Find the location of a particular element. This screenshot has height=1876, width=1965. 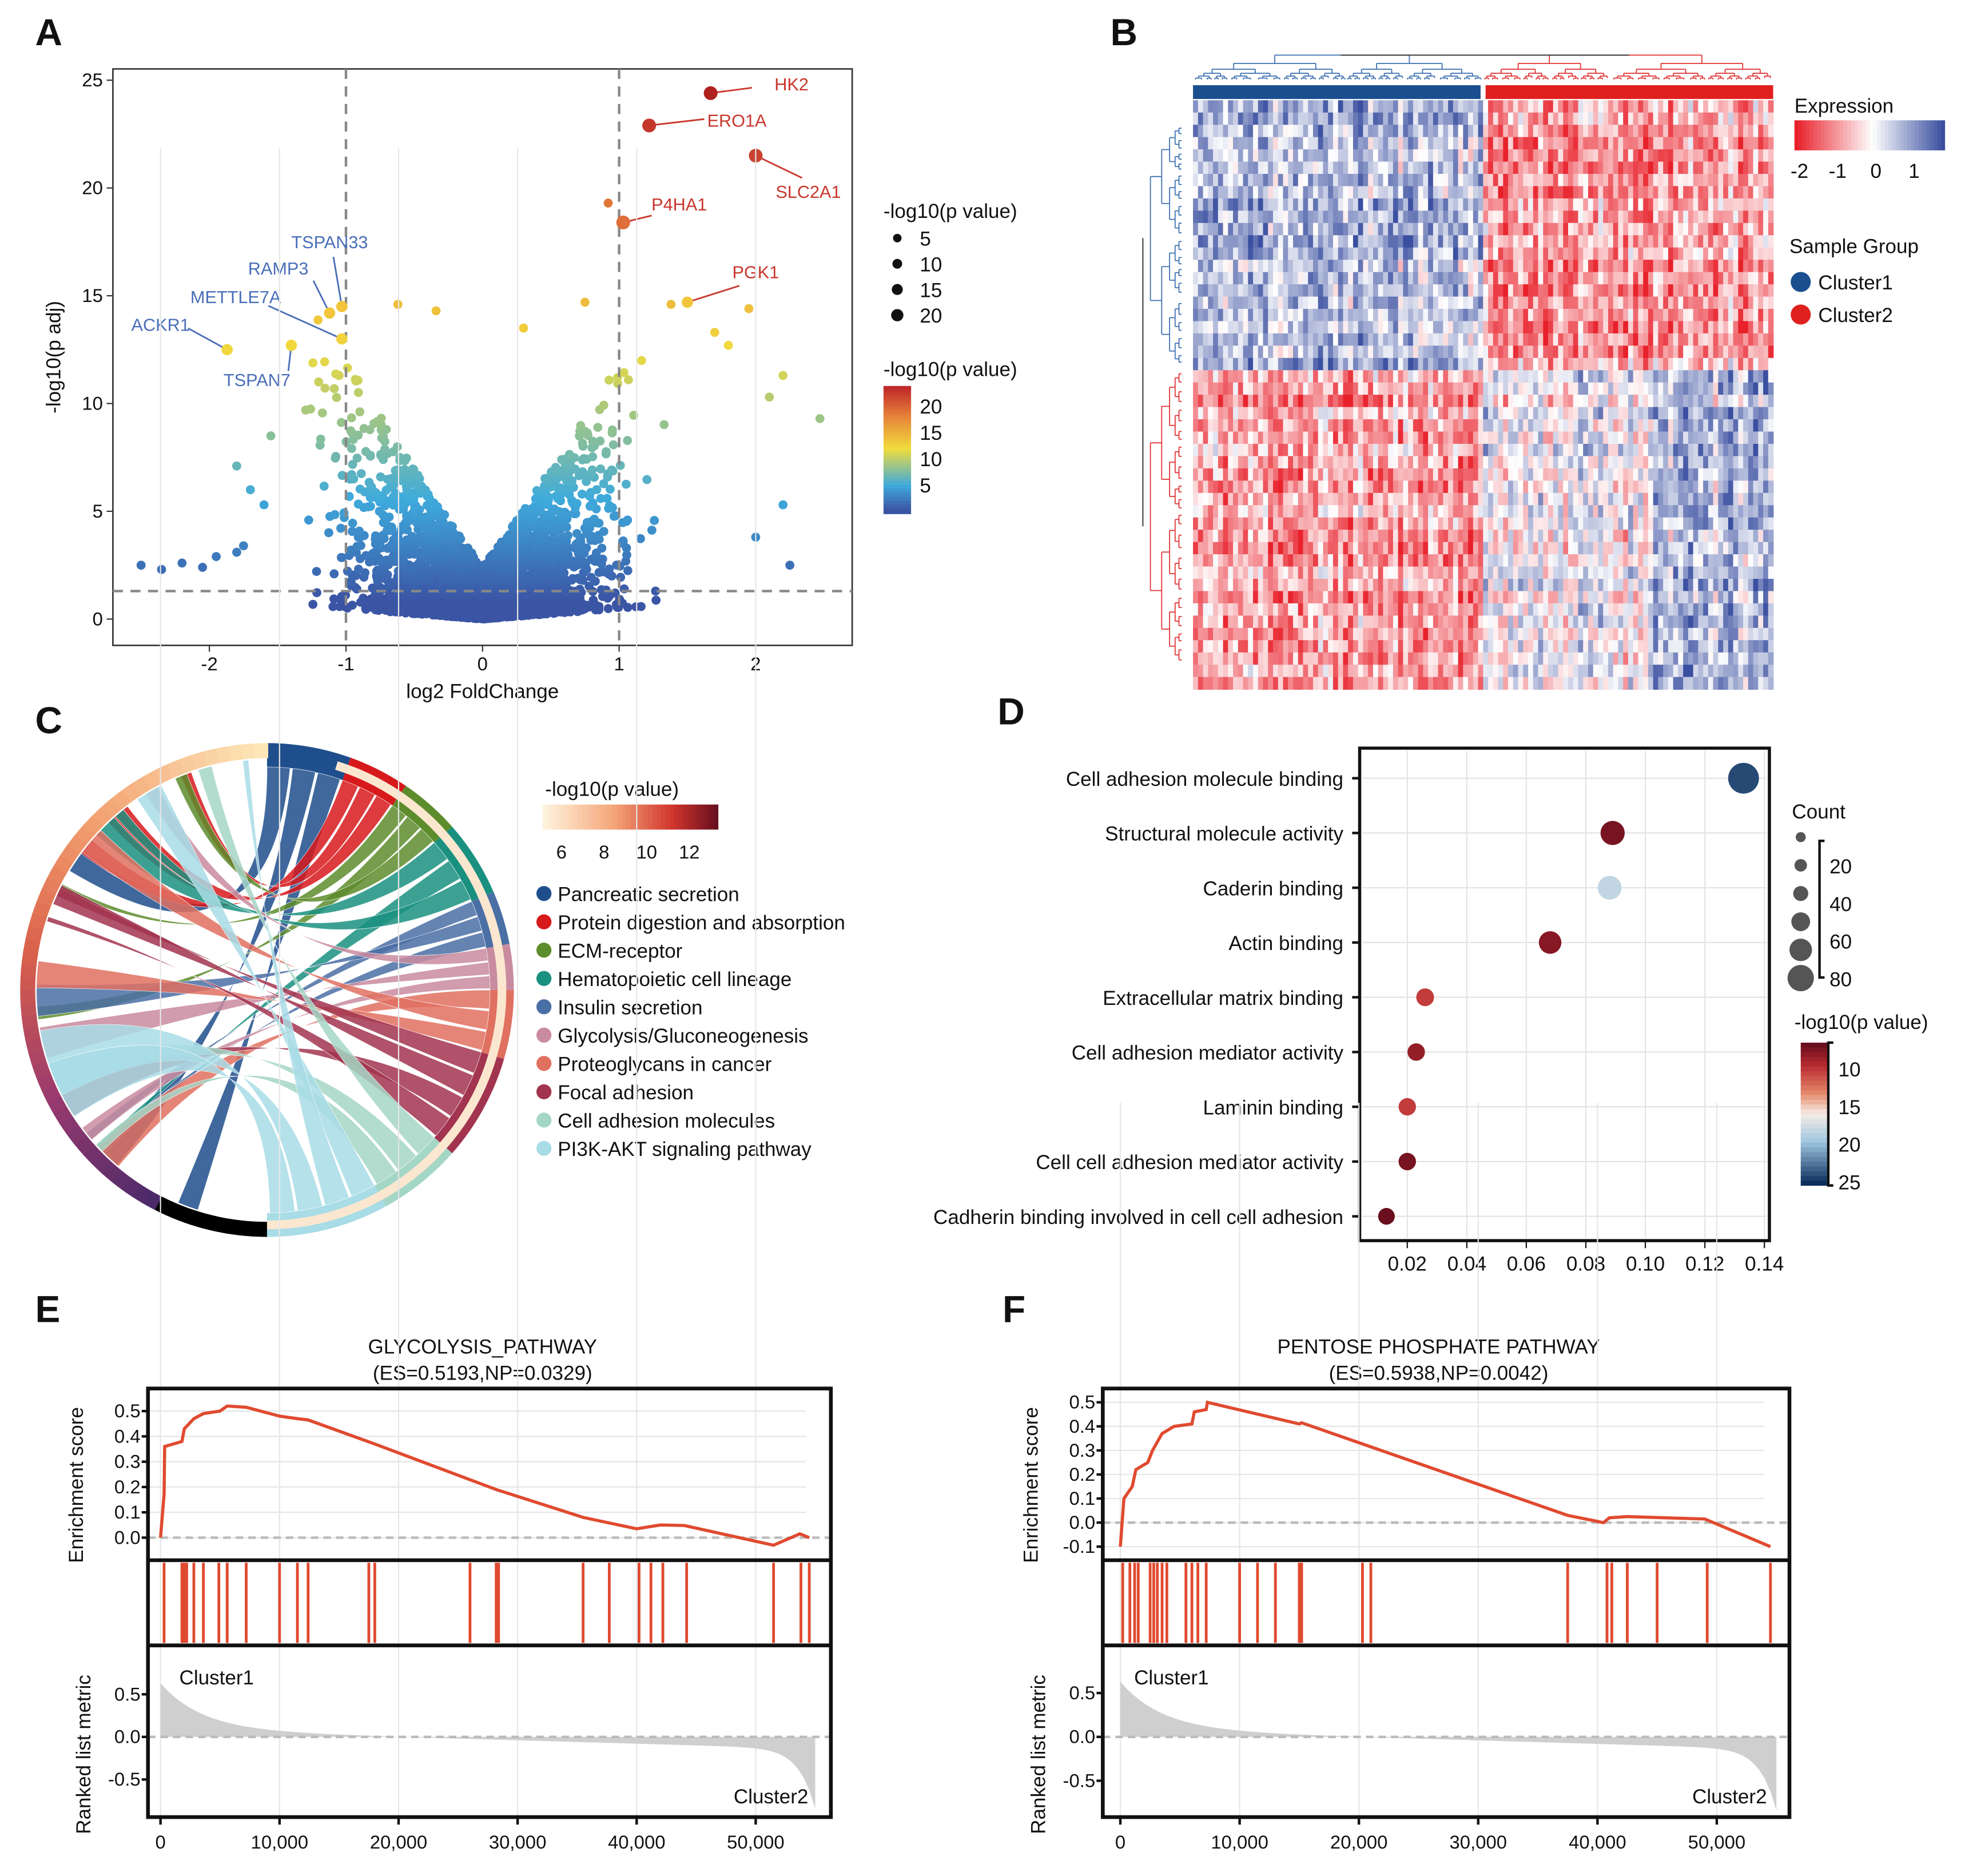

gene-label: ERO1A is located at coordinates (737, 120).